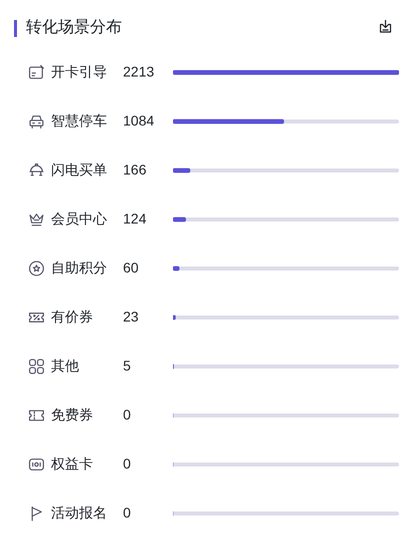  Describe the element at coordinates (127, 365) in the screenshot. I see `data-label: 5` at that location.